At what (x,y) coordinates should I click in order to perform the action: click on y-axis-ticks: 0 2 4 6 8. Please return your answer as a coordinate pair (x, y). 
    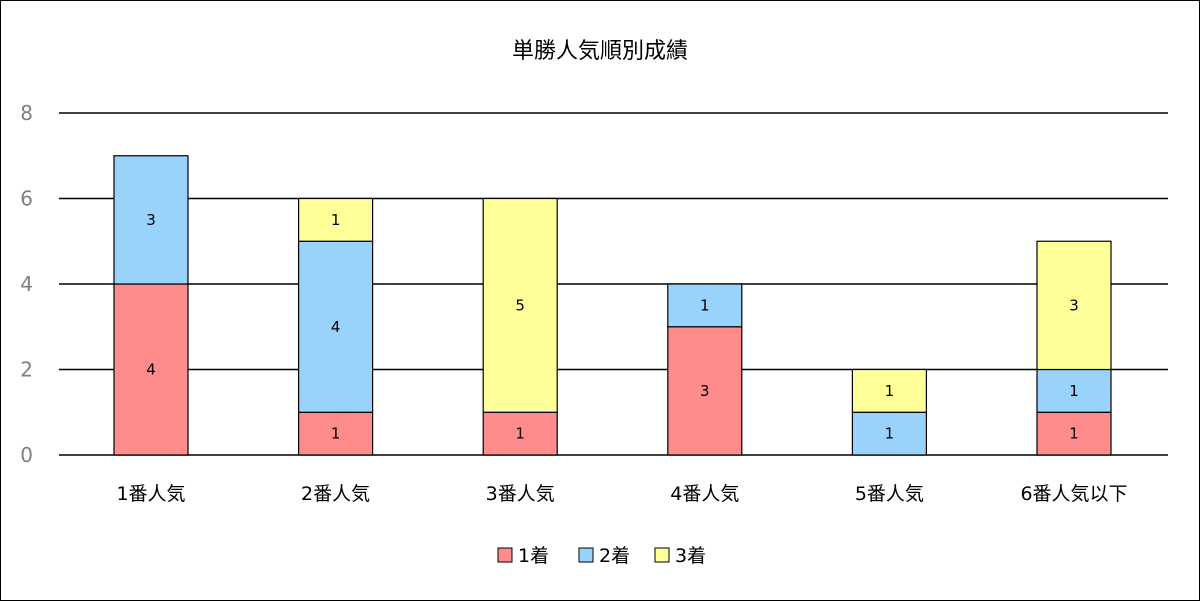
    Looking at the image, I should click on (26, 284).